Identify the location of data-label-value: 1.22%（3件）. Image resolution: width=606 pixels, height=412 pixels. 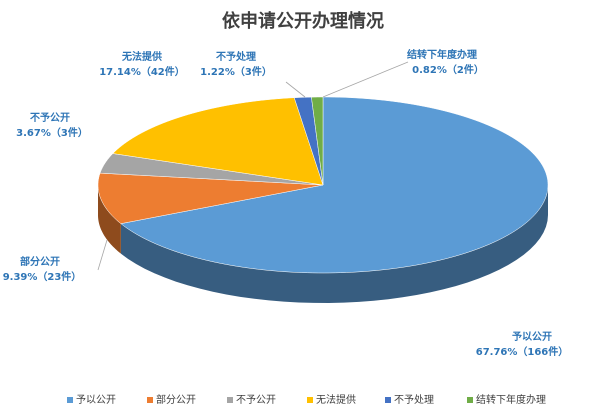
(236, 71).